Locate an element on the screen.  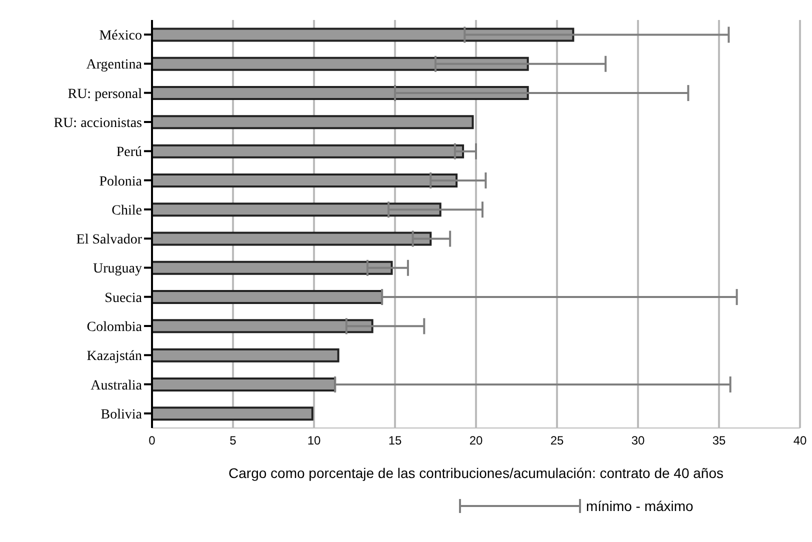
x-axis-title: Cargo como porcentaje de las contribuciones/acumulación: contrato de 40 años is located at coordinates (476, 473).